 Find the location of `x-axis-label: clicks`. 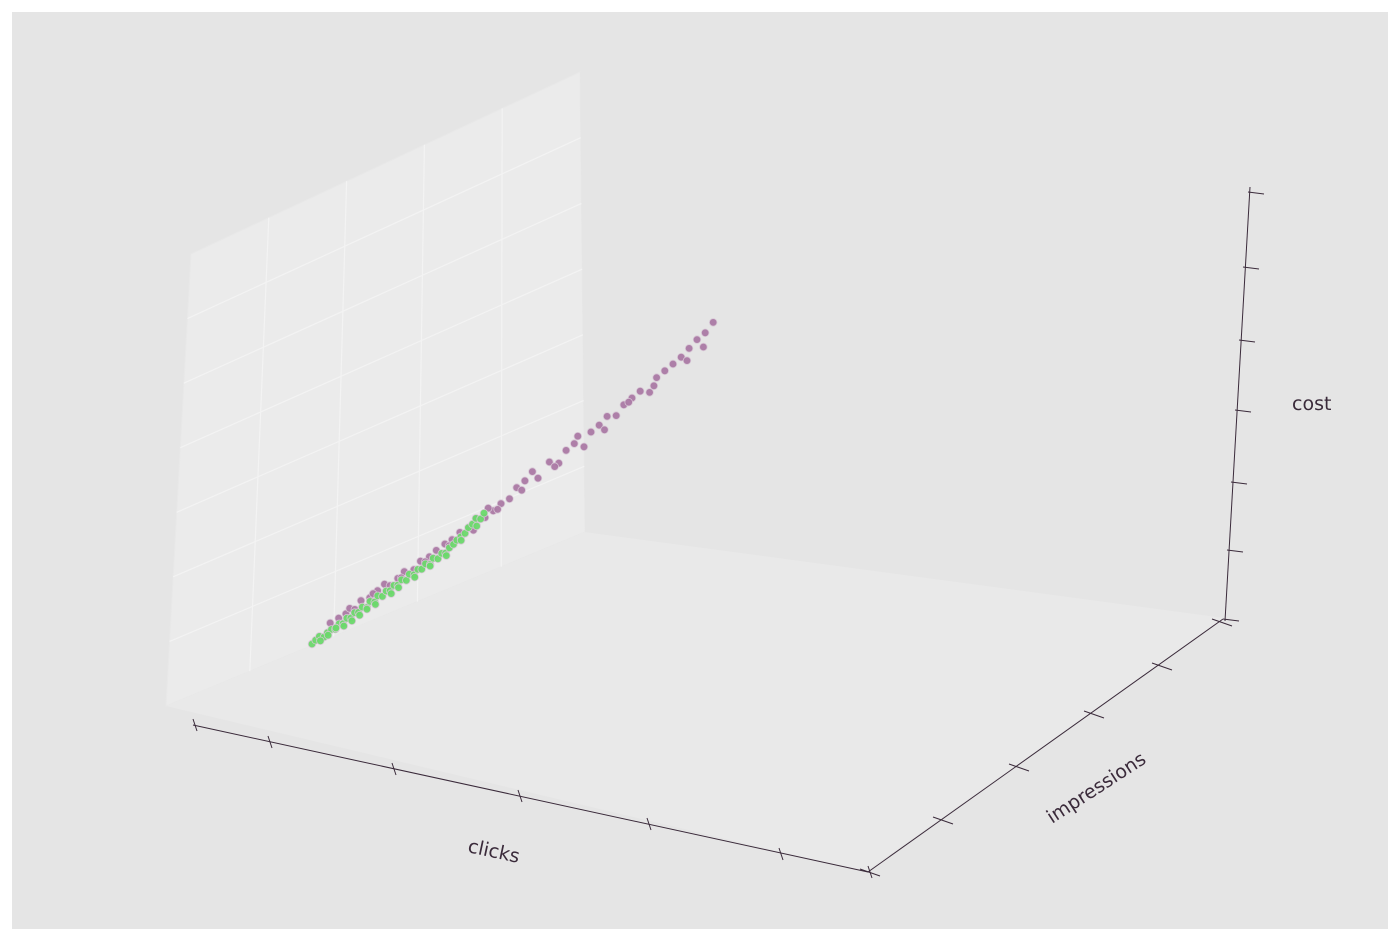

x-axis-label: clicks is located at coordinates (494, 851).